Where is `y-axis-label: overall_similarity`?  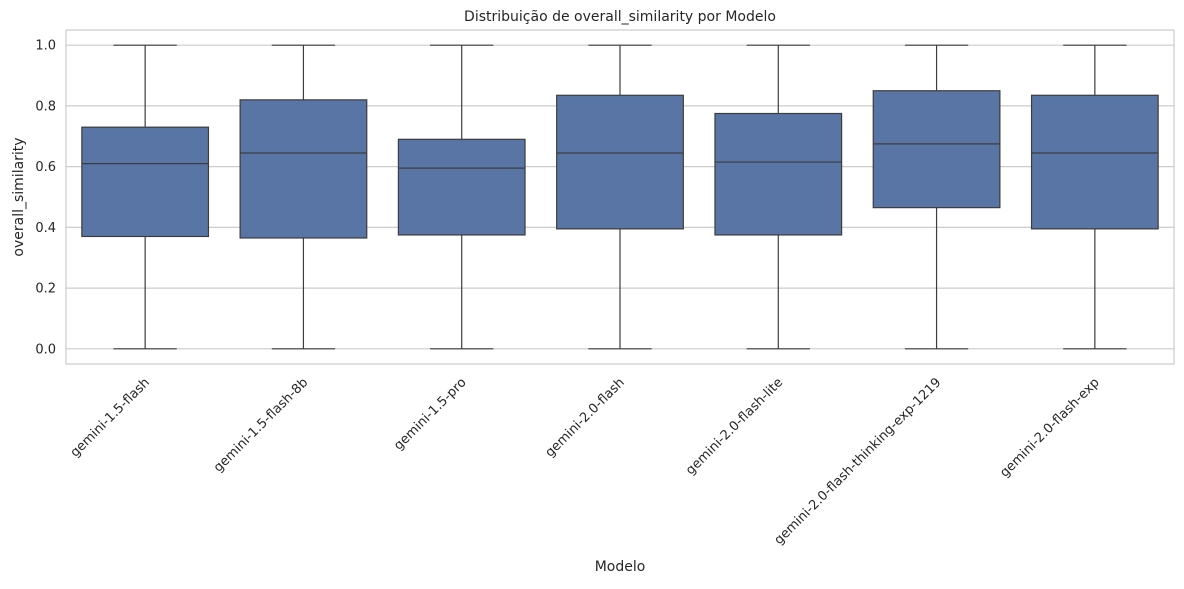
y-axis-label: overall_similarity is located at coordinates (19, 196).